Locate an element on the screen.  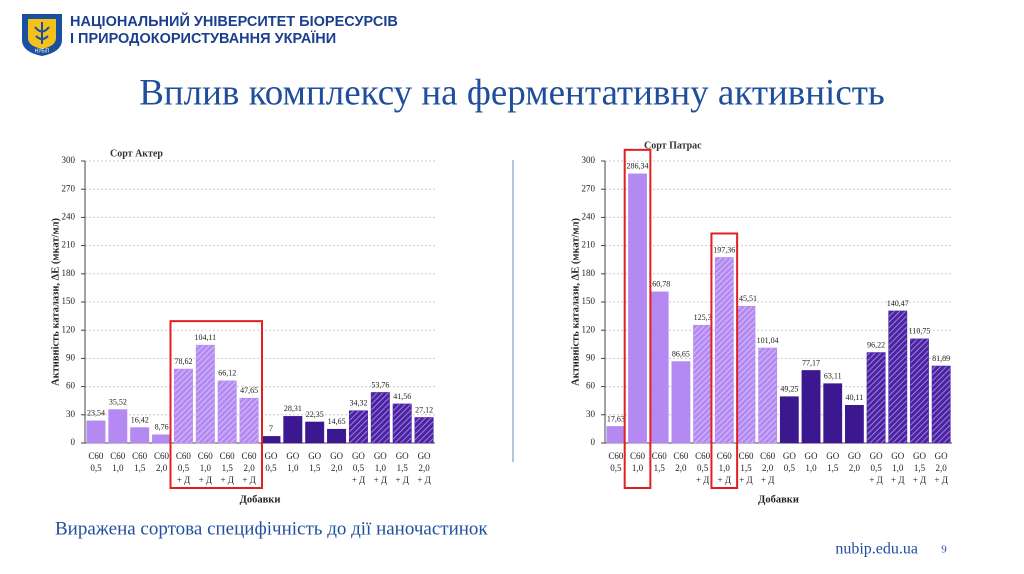
value-label: 53,76 is located at coordinates (380, 384).